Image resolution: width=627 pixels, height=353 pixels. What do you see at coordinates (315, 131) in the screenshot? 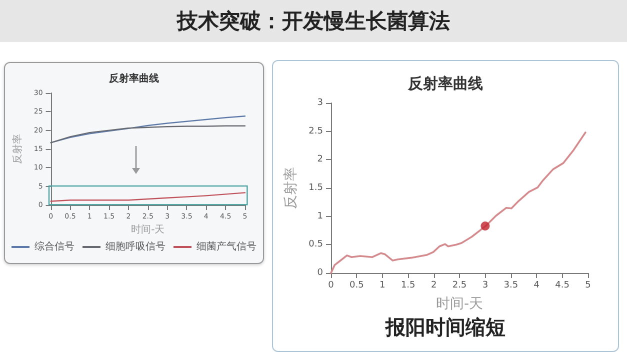
I see `y-tick-label: 2.5` at bounding box center [315, 131].